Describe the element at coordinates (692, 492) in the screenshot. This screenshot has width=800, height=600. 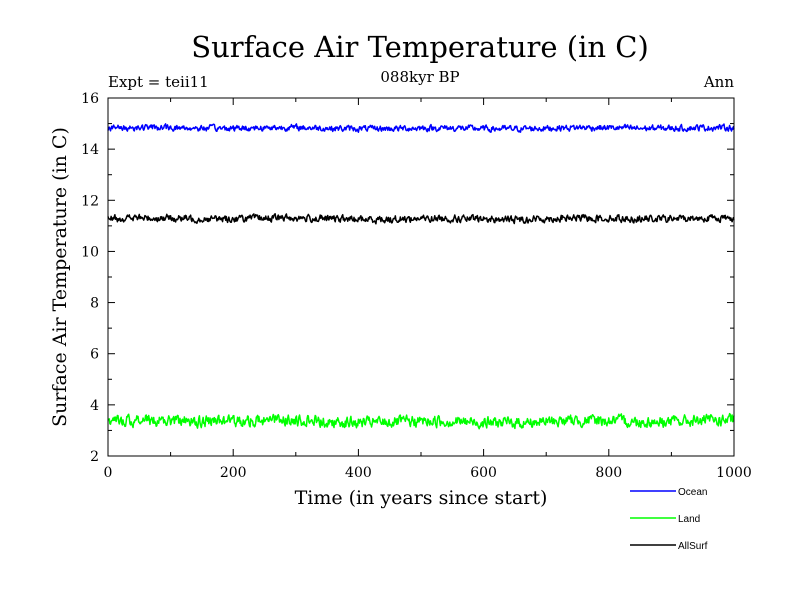
I see `legend-label-ocean: Ocean` at that location.